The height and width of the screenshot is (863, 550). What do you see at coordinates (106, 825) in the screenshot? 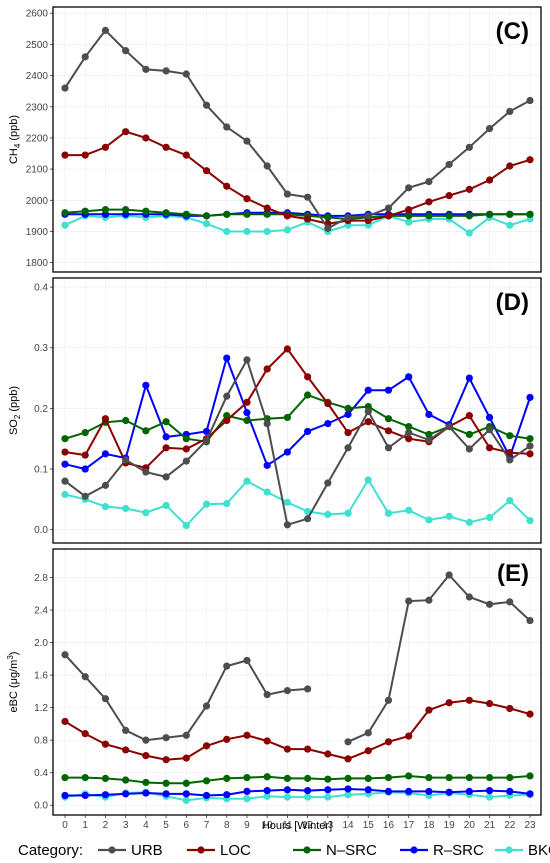
I see `x-tick-label: 2` at bounding box center [106, 825].